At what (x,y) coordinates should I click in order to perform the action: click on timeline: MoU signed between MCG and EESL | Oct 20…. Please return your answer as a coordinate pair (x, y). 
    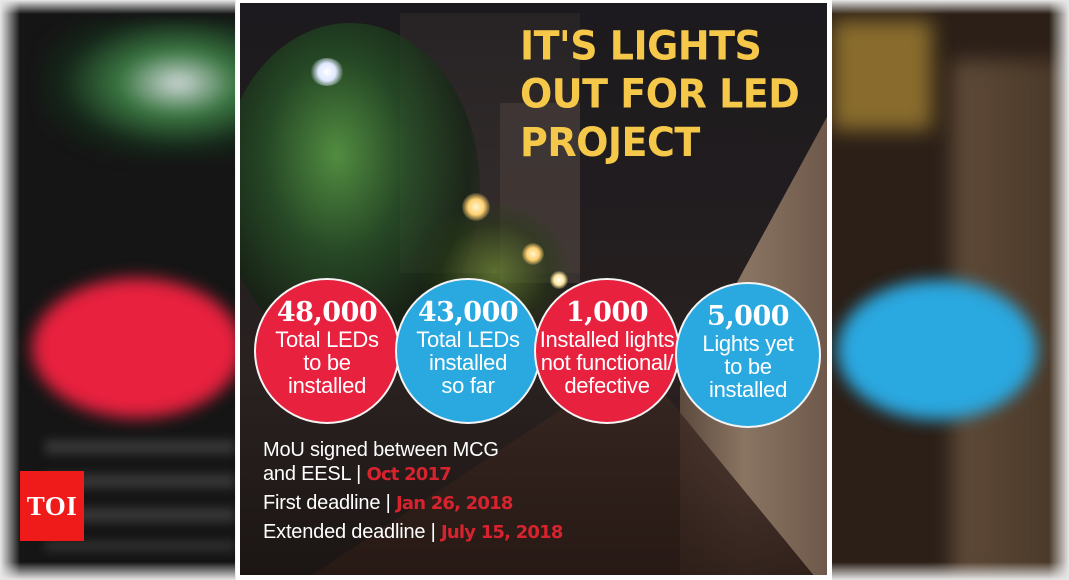
    Looking at the image, I should click on (413, 491).